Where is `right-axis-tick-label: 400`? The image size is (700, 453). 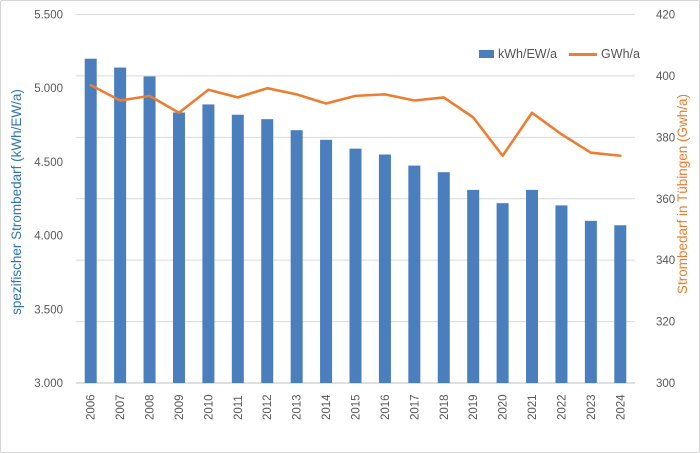 right-axis-tick-label: 400 is located at coordinates (665, 77).